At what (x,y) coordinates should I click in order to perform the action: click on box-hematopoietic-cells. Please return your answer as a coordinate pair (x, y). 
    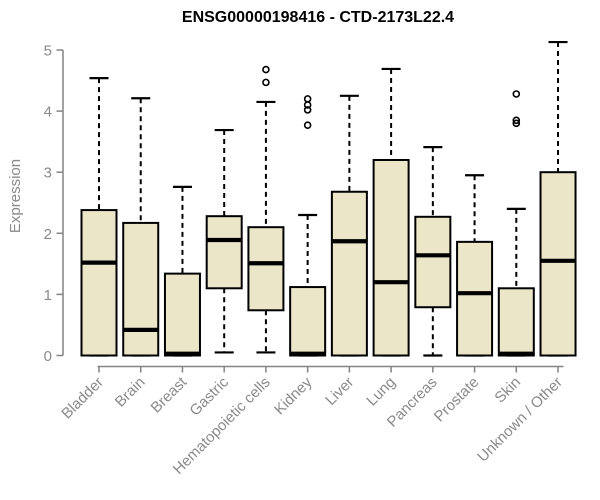
    Looking at the image, I should click on (266, 209).